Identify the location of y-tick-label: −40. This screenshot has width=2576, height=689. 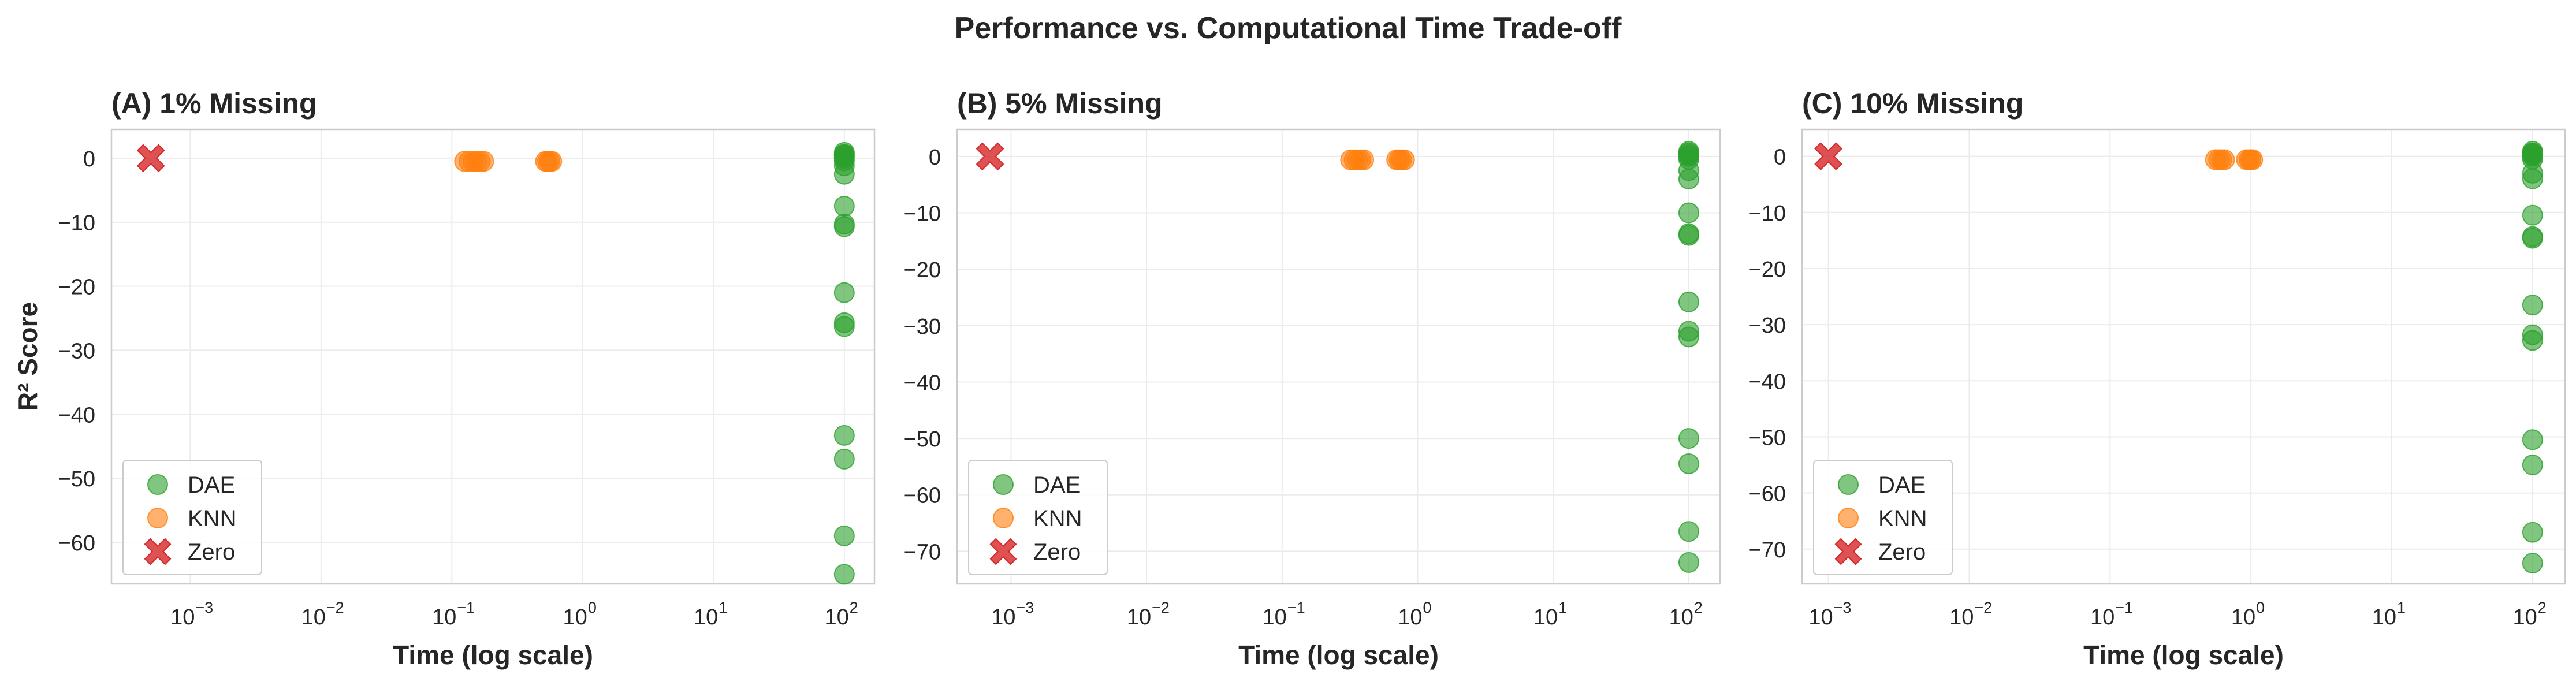
(1768, 382).